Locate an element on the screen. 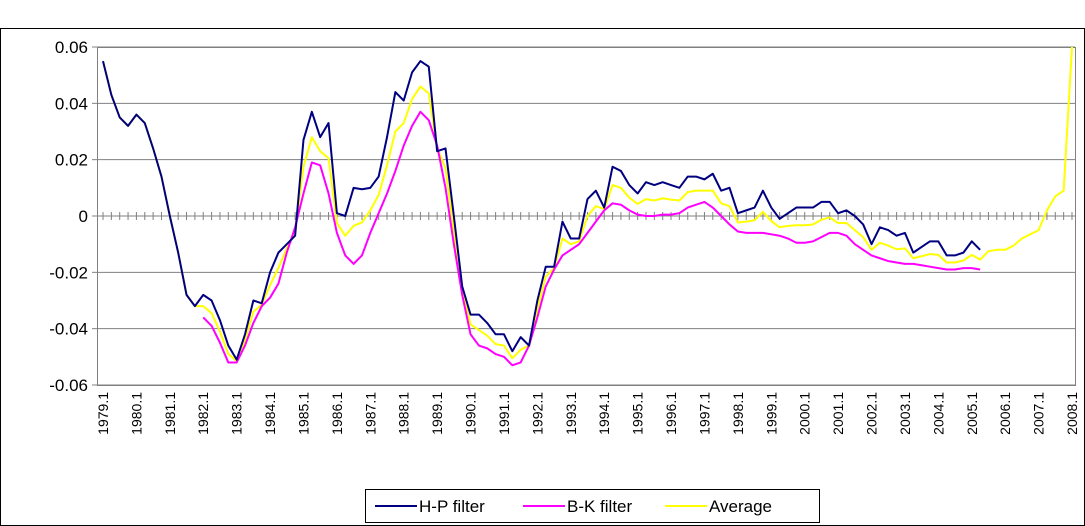 The image size is (1085, 526). y-tick-label: -0.02 is located at coordinates (68, 272).